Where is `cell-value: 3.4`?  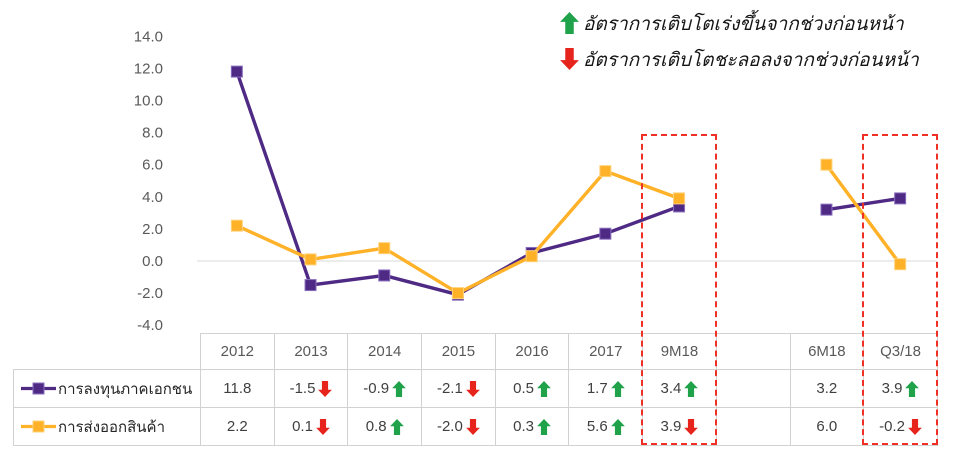 cell-value: 3.4 is located at coordinates (671, 388).